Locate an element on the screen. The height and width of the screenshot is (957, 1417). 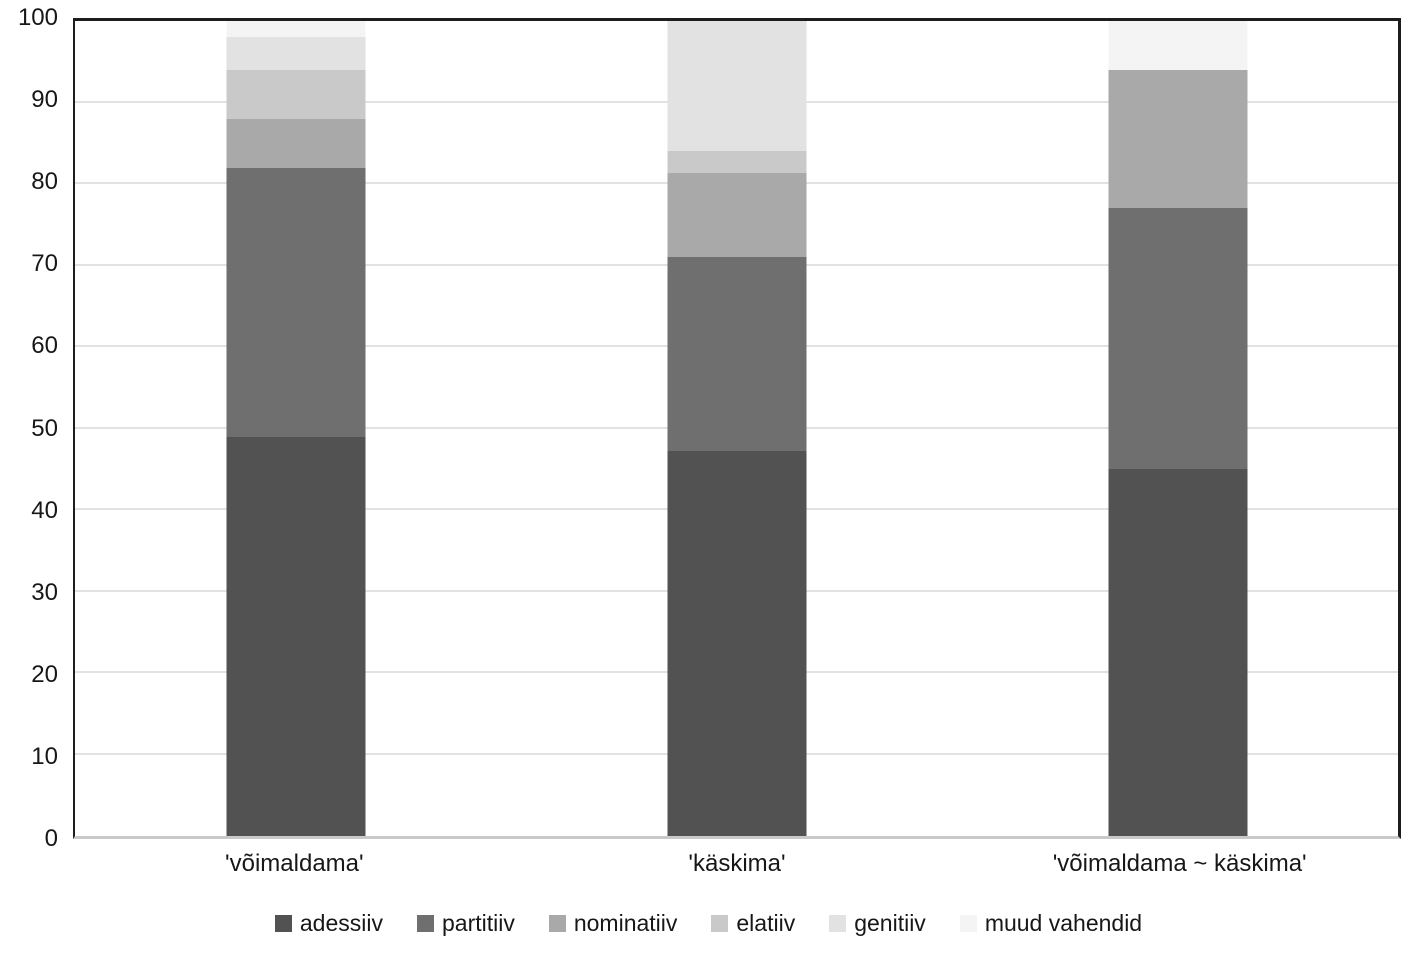
legend-item-elatiiv: elatiiv is located at coordinates (753, 923).